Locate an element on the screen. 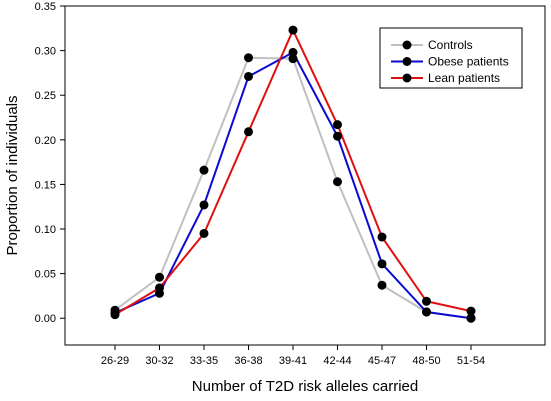 This screenshot has height=401, width=551. x-tick-label: 33-35 is located at coordinates (204, 361).